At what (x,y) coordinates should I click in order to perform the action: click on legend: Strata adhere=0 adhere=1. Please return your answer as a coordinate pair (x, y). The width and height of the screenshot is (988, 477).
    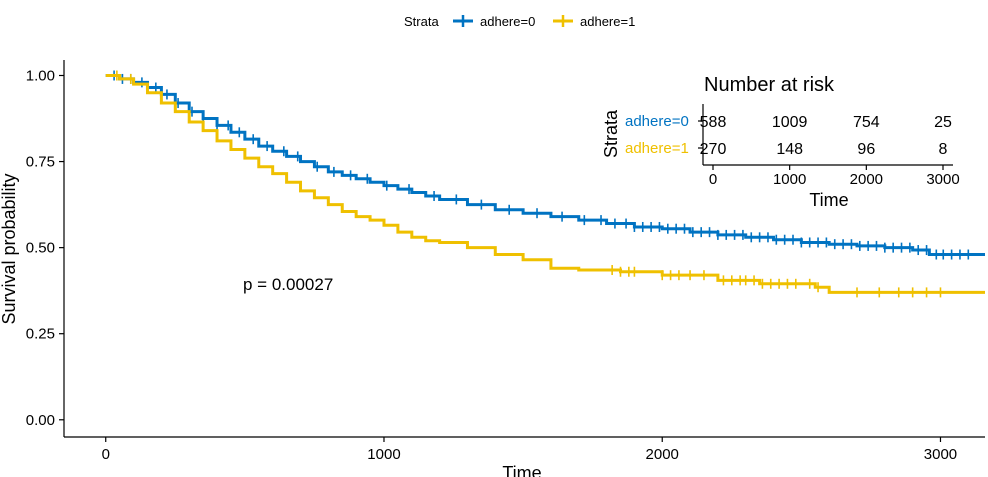
    Looking at the image, I should click on (519, 21).